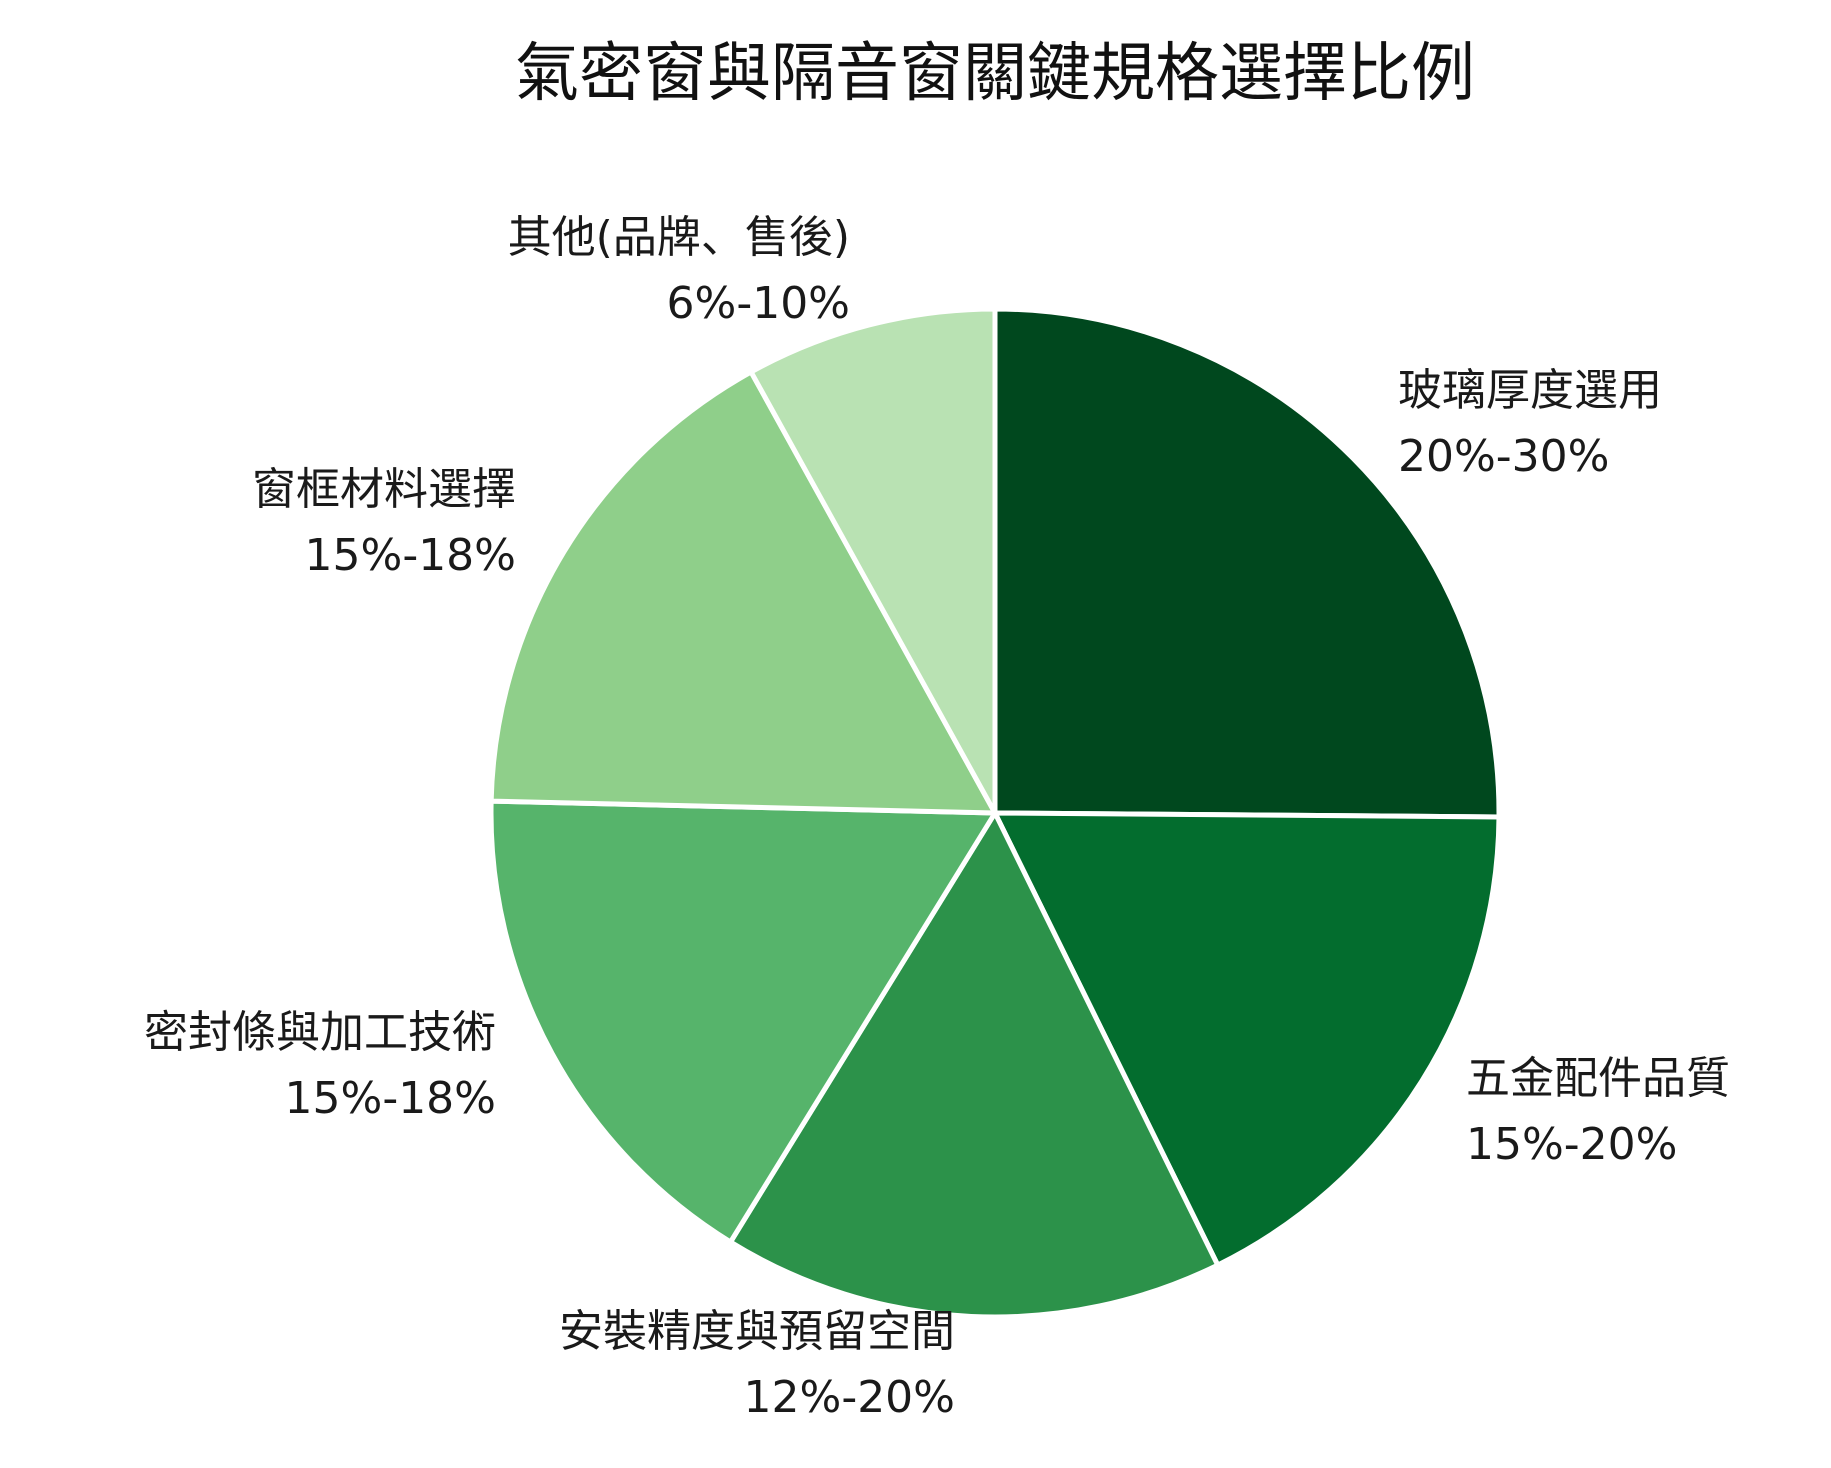 The image size is (1831, 1468). I want to click on slice-value-label-6: 6%-10%, so click(758, 303).